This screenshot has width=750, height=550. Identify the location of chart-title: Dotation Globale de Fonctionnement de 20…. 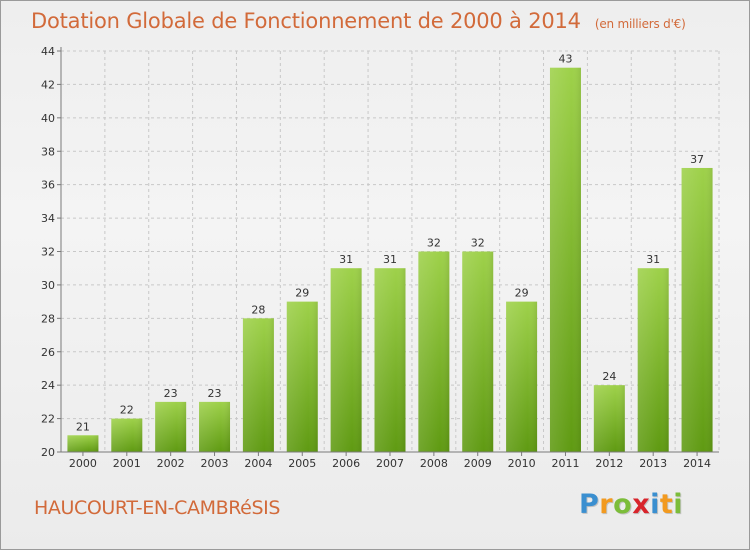
(358, 21).